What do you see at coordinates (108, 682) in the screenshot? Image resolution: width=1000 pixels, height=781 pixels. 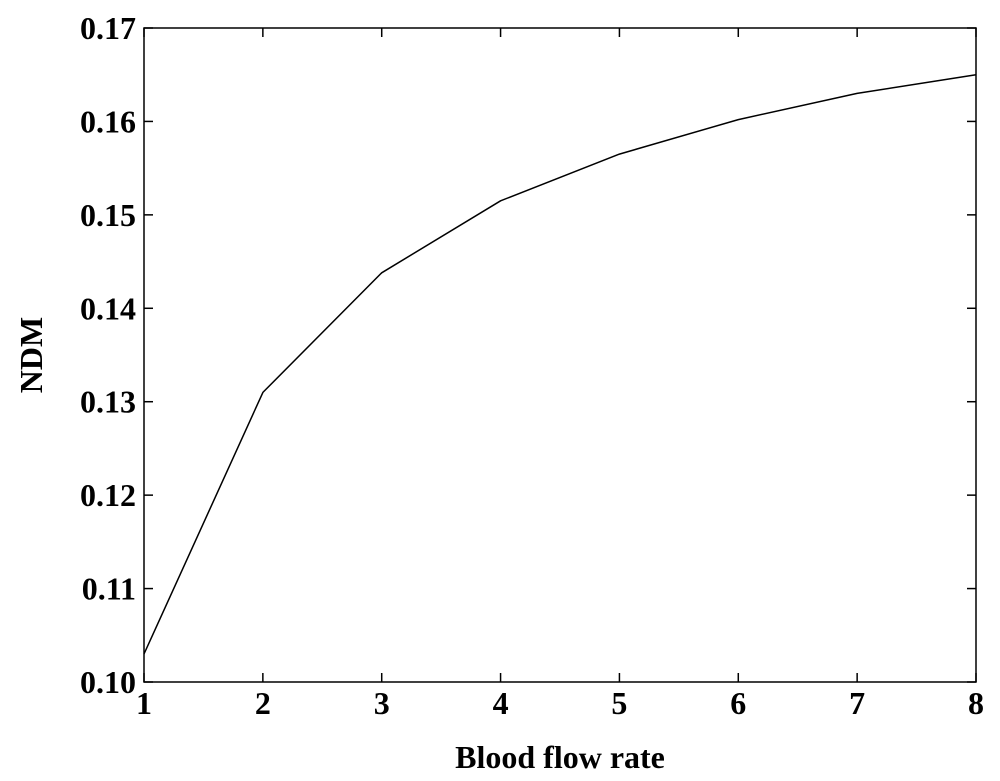 I see `y-tick-label: 0.10` at bounding box center [108, 682].